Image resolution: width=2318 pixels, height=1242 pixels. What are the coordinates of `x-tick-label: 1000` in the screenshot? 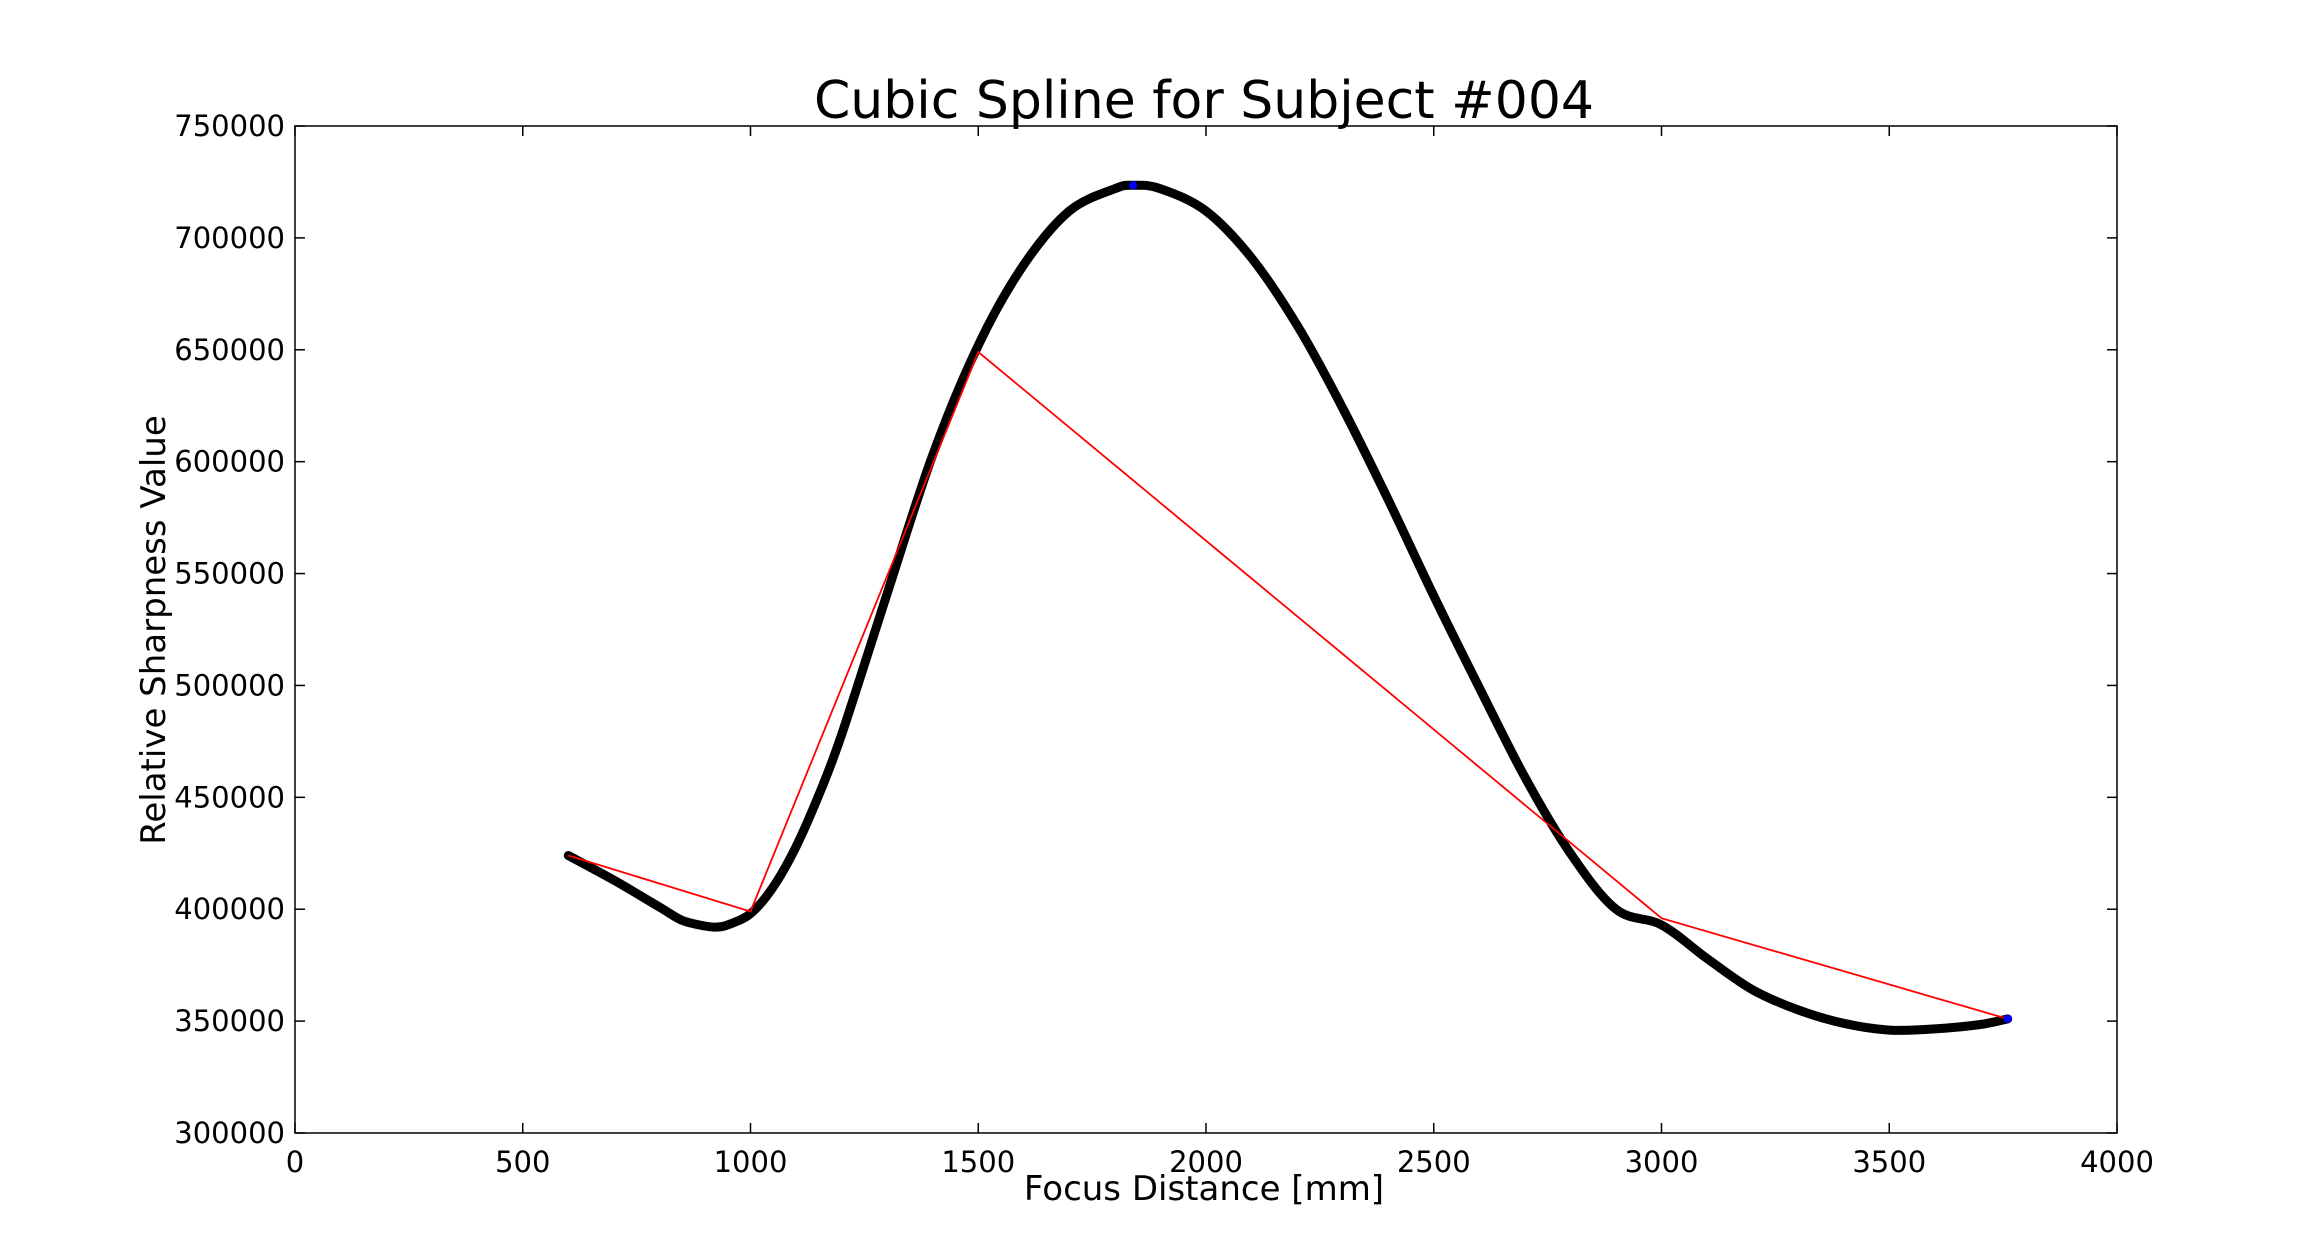 It's located at (751, 1162).